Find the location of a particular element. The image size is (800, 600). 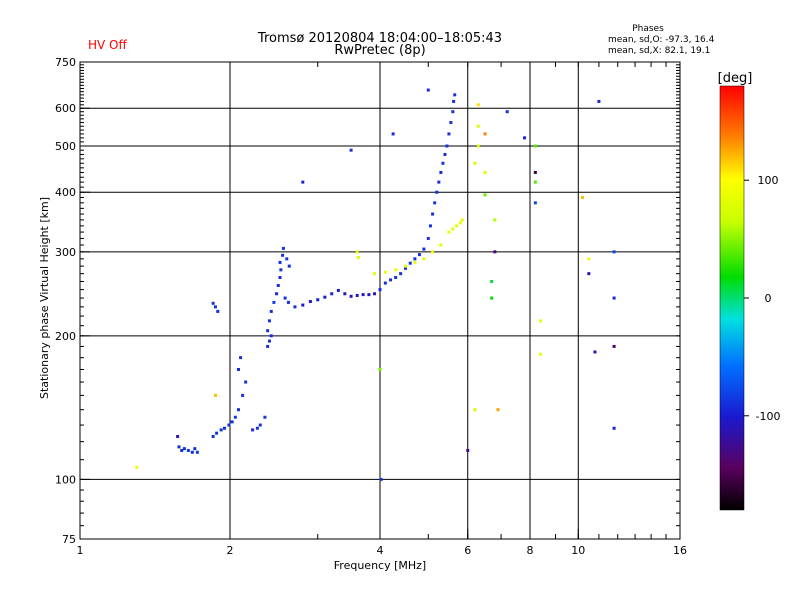

colorbar-unit: [deg] is located at coordinates (735, 78).